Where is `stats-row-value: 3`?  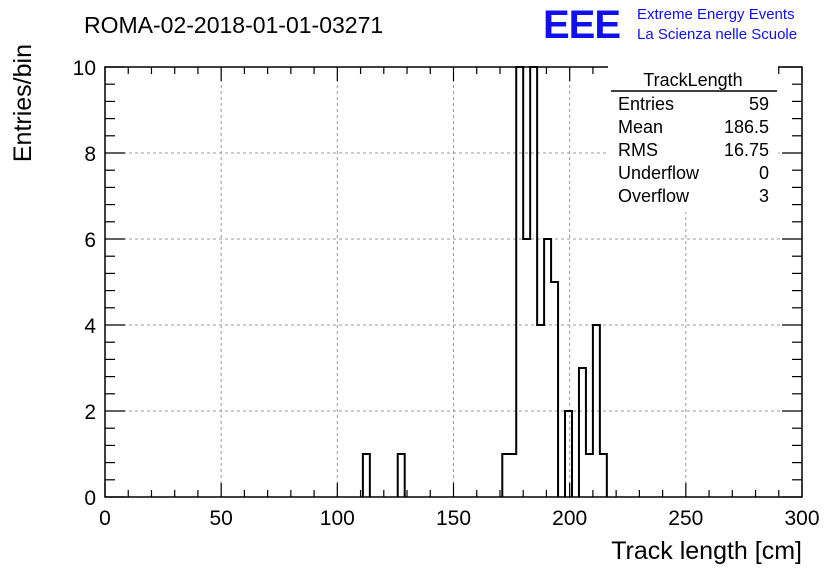 stats-row-value: 3 is located at coordinates (764, 196).